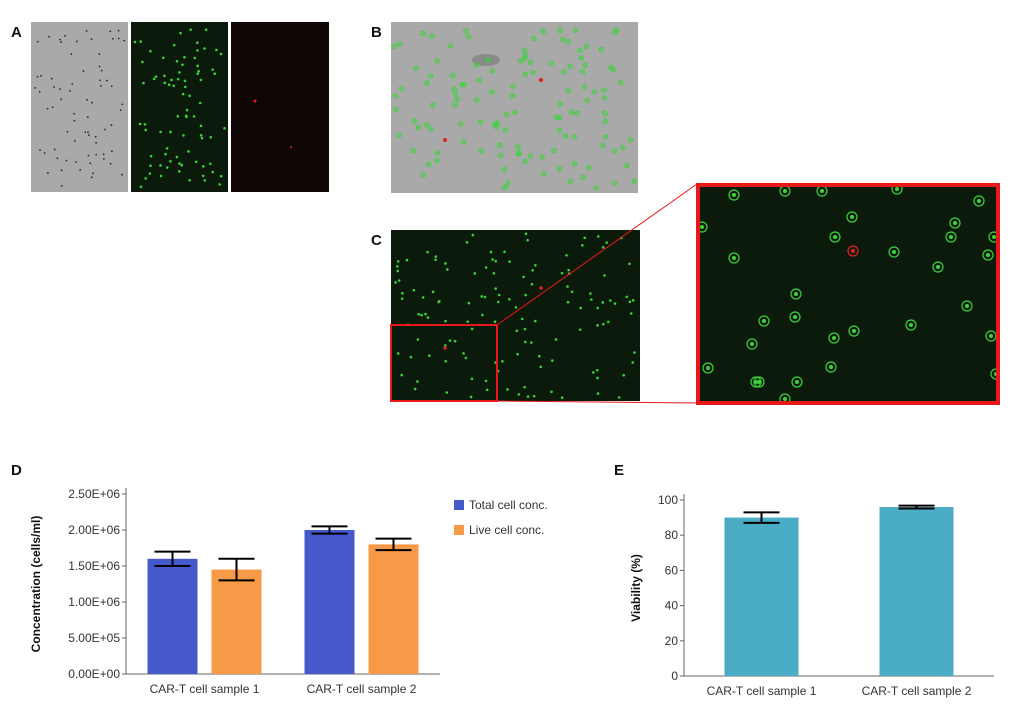 This screenshot has width=1024, height=713. I want to click on legend-label: Total cell conc., so click(508, 505).